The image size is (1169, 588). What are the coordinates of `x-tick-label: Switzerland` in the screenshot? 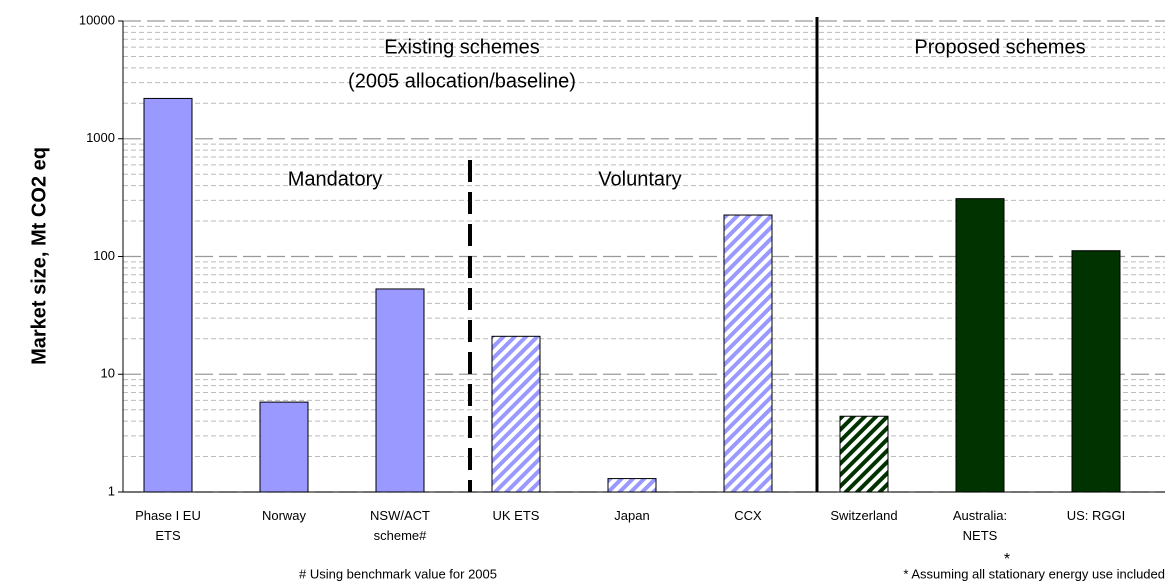 It's located at (864, 515).